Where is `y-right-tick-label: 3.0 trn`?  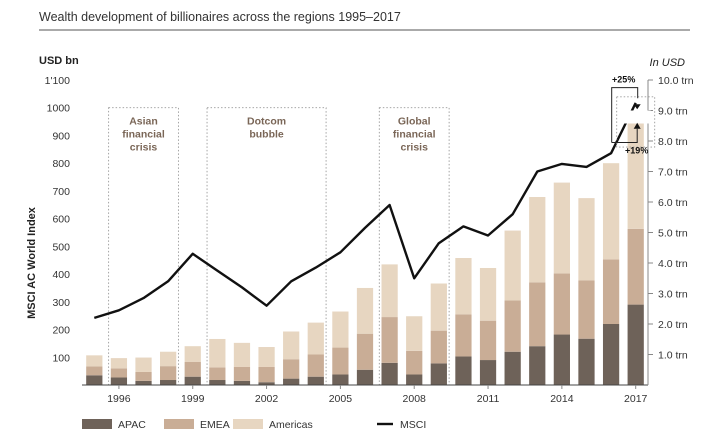
y-right-tick-label: 3.0 trn is located at coordinates (673, 295).